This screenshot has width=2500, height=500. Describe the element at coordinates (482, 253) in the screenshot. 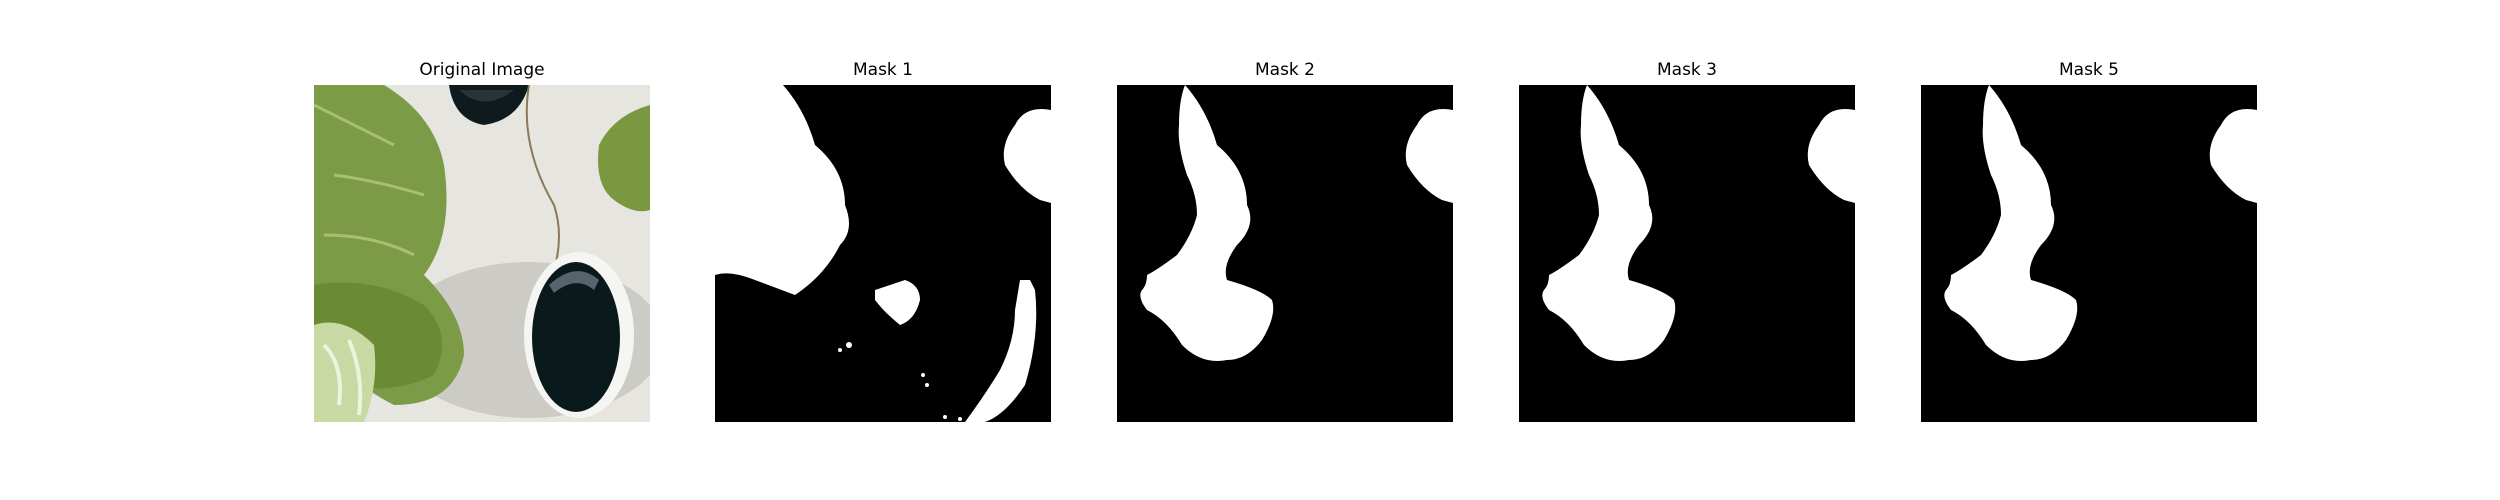

I see `original-image` at that location.